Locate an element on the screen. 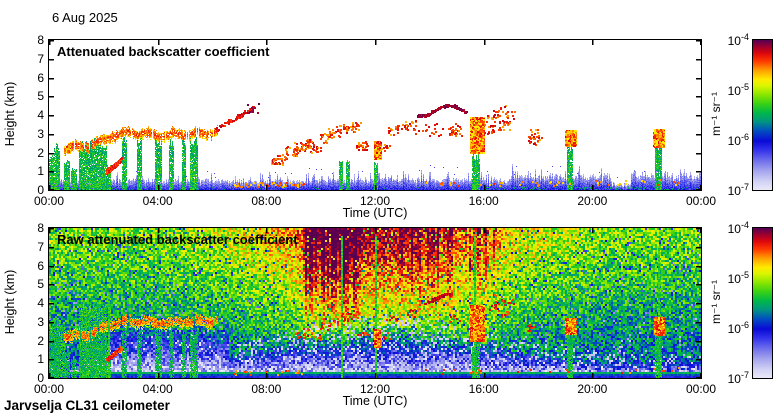  panel1-xtick-3: 12:00 is located at coordinates (375, 201).